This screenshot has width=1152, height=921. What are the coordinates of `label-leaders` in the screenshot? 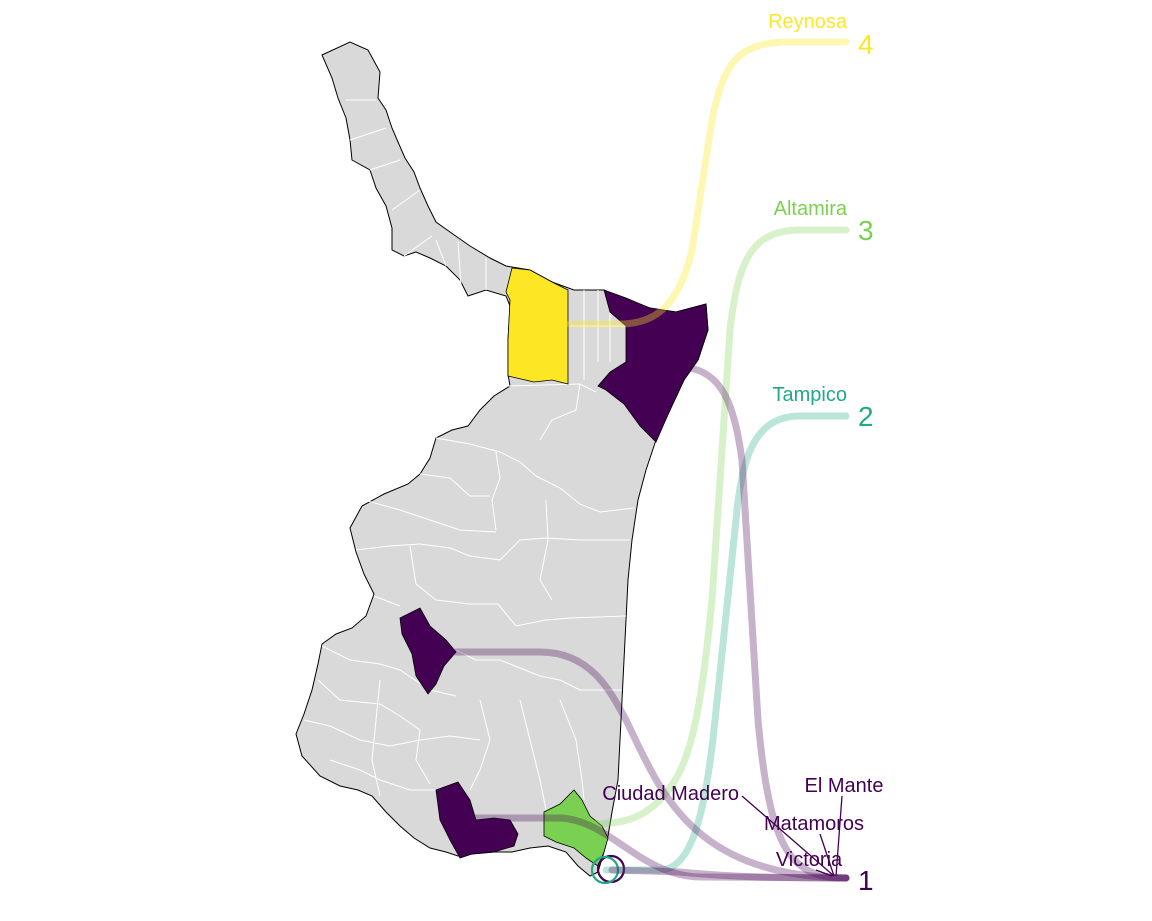 It's located at (792, 836).